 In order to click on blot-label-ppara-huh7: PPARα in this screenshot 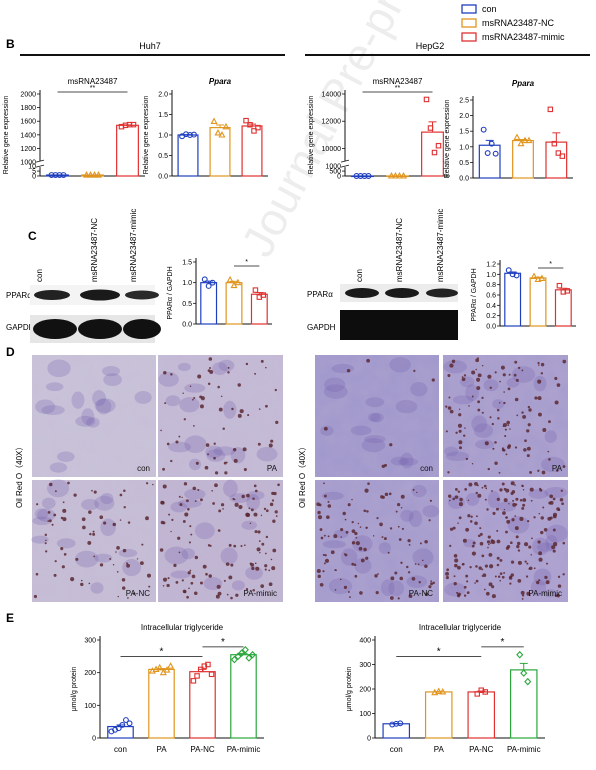, I will do `click(19, 295)`.